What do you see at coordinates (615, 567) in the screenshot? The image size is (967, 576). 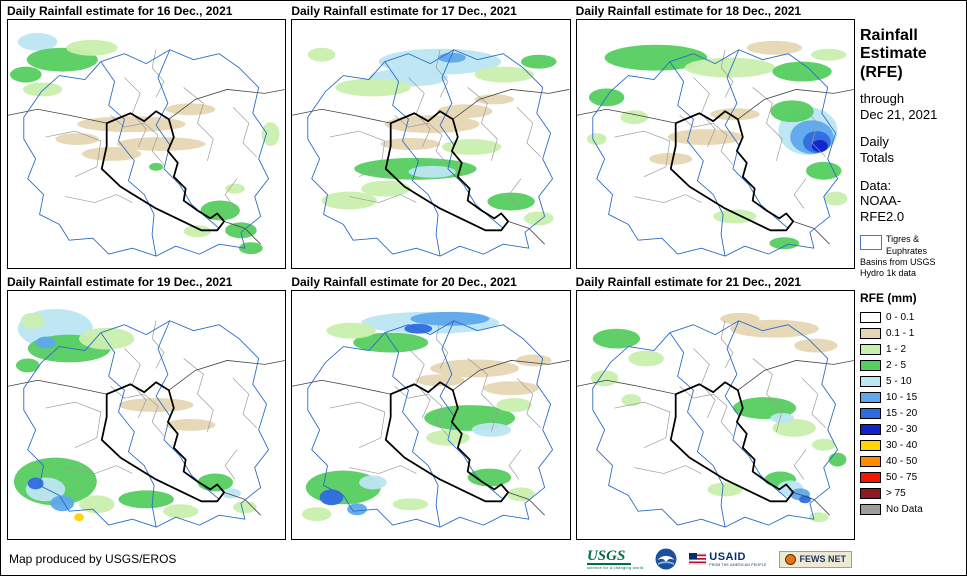 I see `usgs-tagline: science for a changing world` at bounding box center [615, 567].